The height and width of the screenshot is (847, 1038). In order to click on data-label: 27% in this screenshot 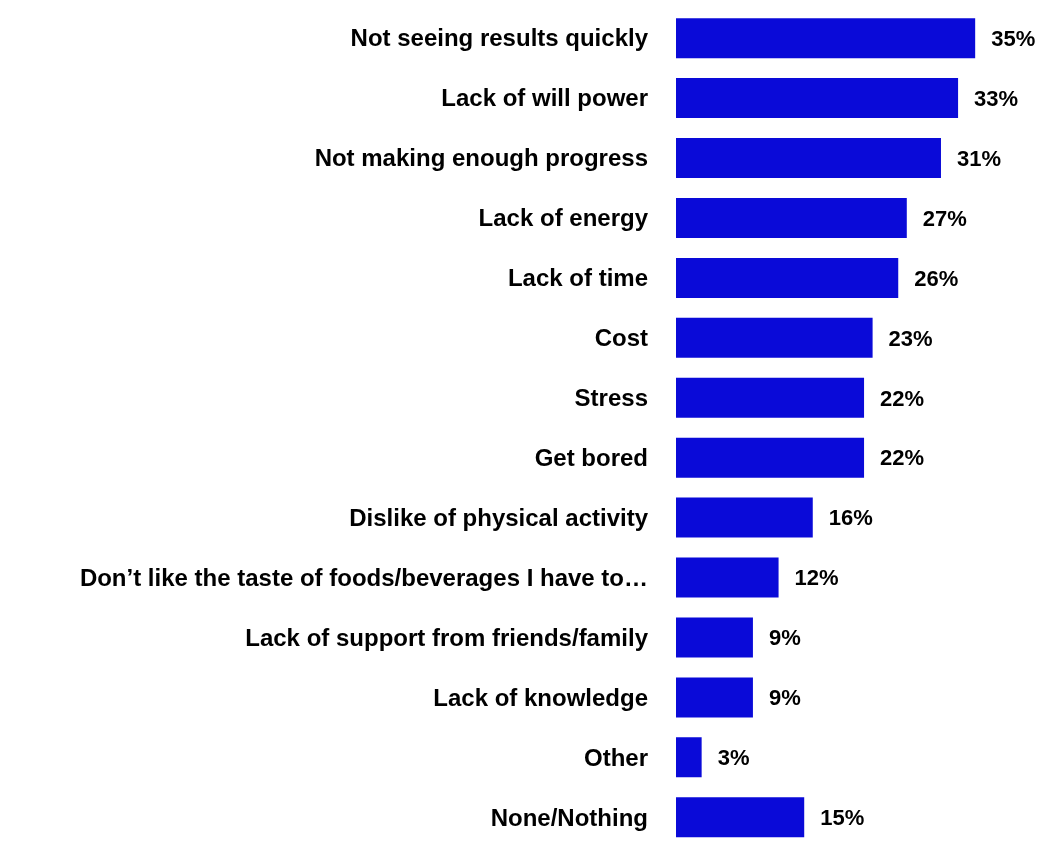, I will do `click(944, 218)`.